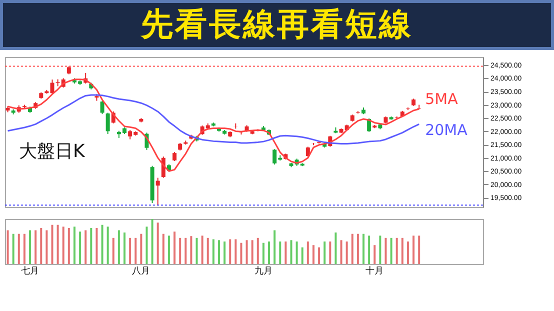  What do you see at coordinates (141, 271) in the screenshot?
I see `x-tick-label: 八月` at bounding box center [141, 271].